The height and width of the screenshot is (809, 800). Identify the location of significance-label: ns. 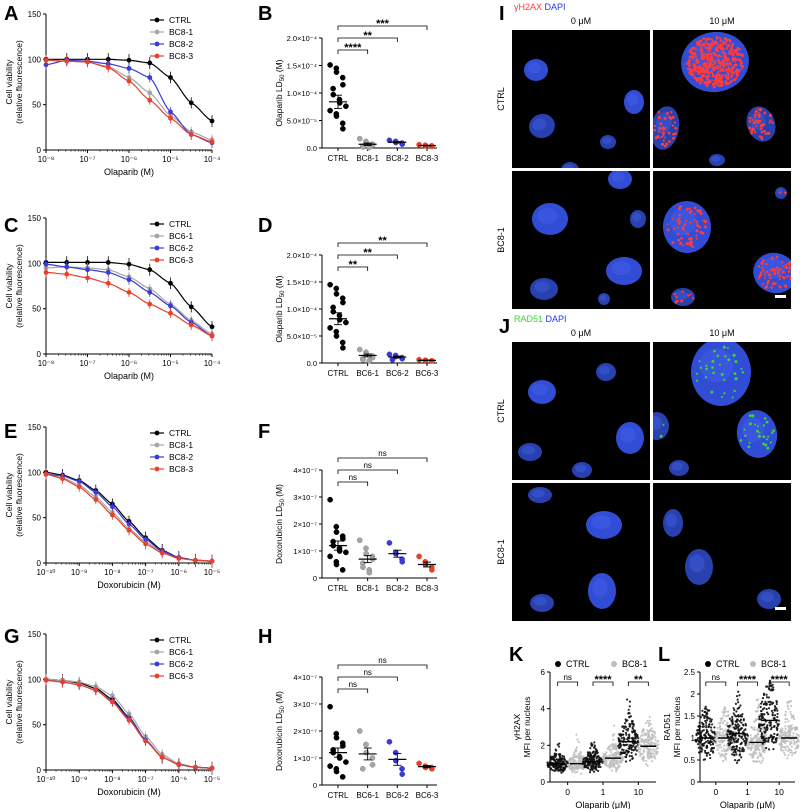
(567, 677).